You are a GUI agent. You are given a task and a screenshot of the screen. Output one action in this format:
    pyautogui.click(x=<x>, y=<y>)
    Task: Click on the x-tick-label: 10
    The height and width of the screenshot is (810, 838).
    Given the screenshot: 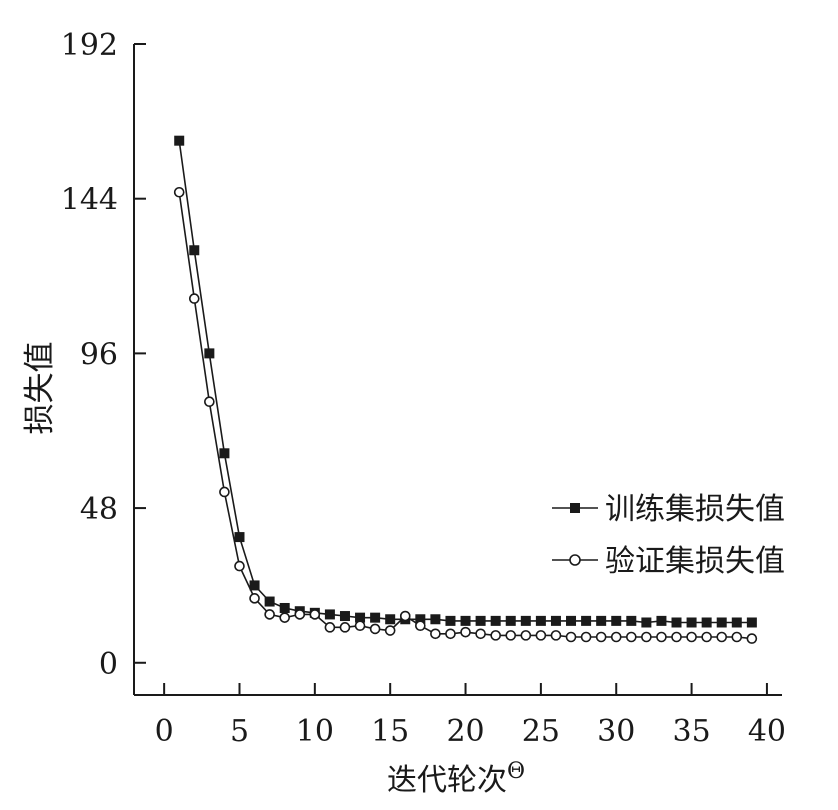 What is the action you would take?
    pyautogui.click(x=315, y=731)
    